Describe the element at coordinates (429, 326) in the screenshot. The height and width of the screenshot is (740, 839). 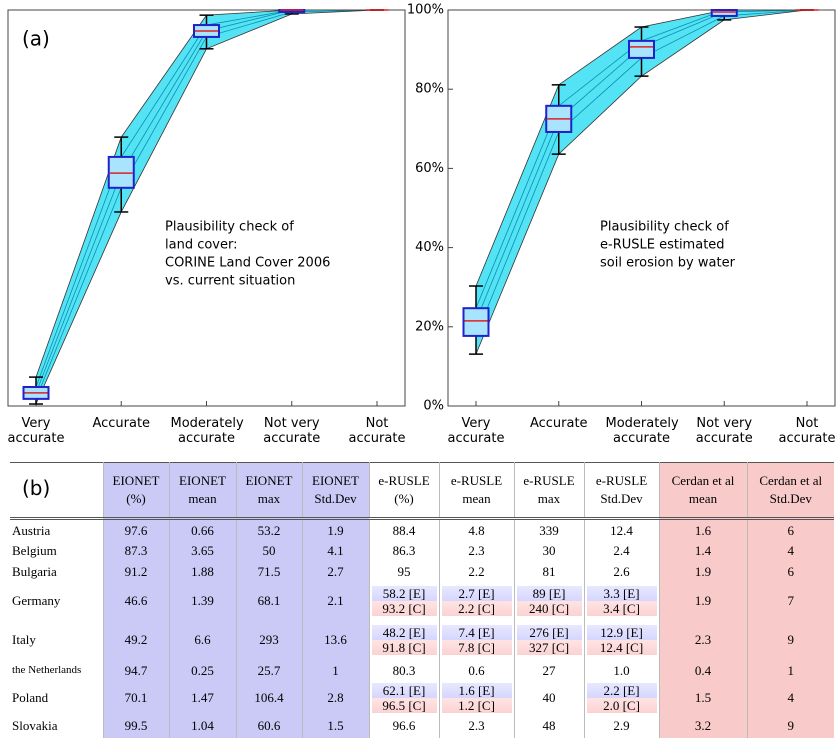
I see `y-tick-label: 20%` at that location.